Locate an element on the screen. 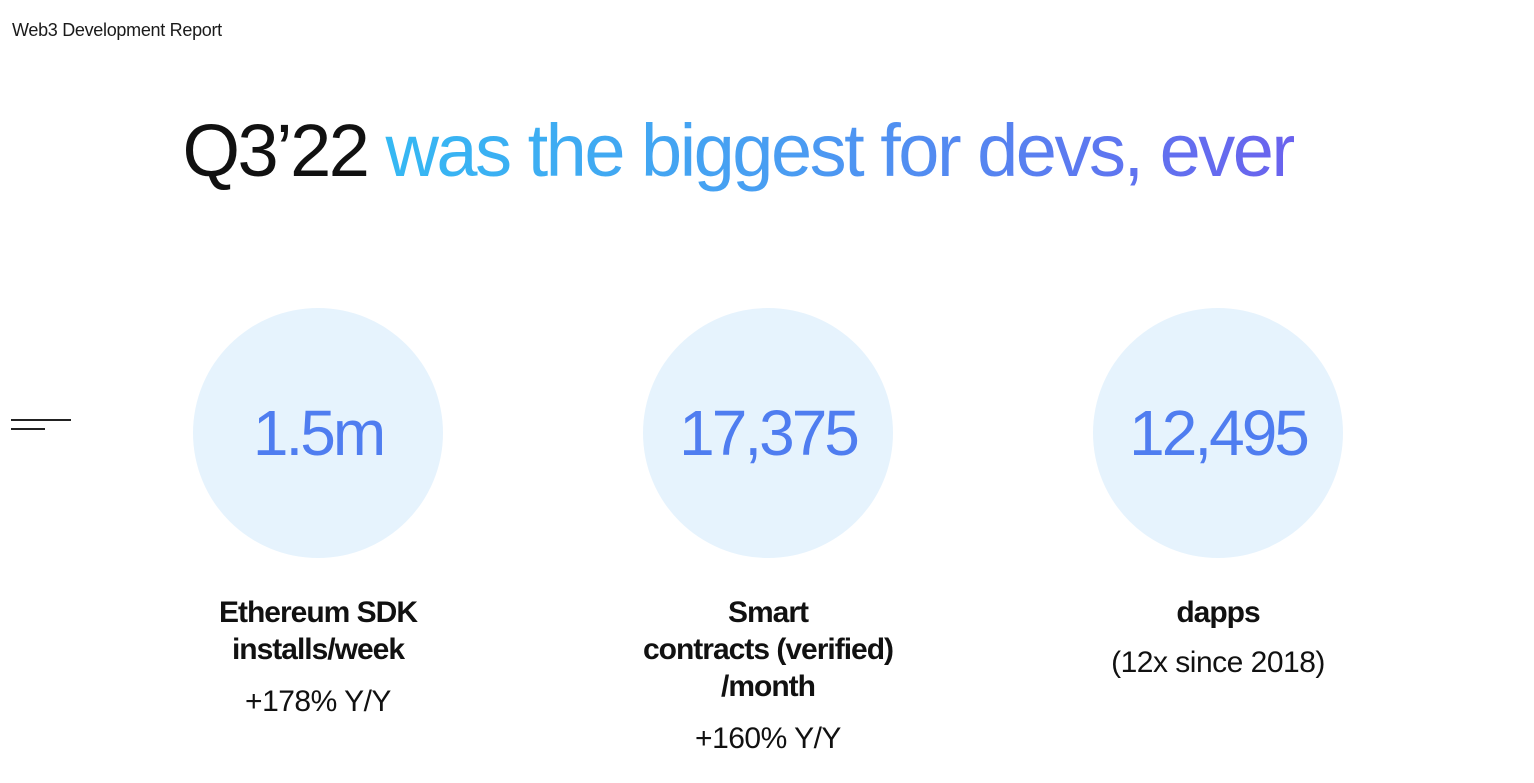  stat-dapps: 12,495 dapps (12x since 2018) is located at coordinates (1218, 494).